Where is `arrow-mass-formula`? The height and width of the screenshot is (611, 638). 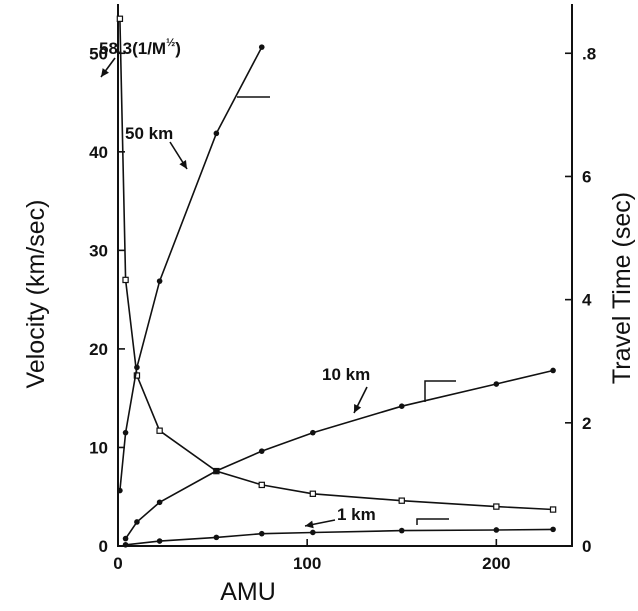
arrow-mass-formula is located at coordinates (108, 67).